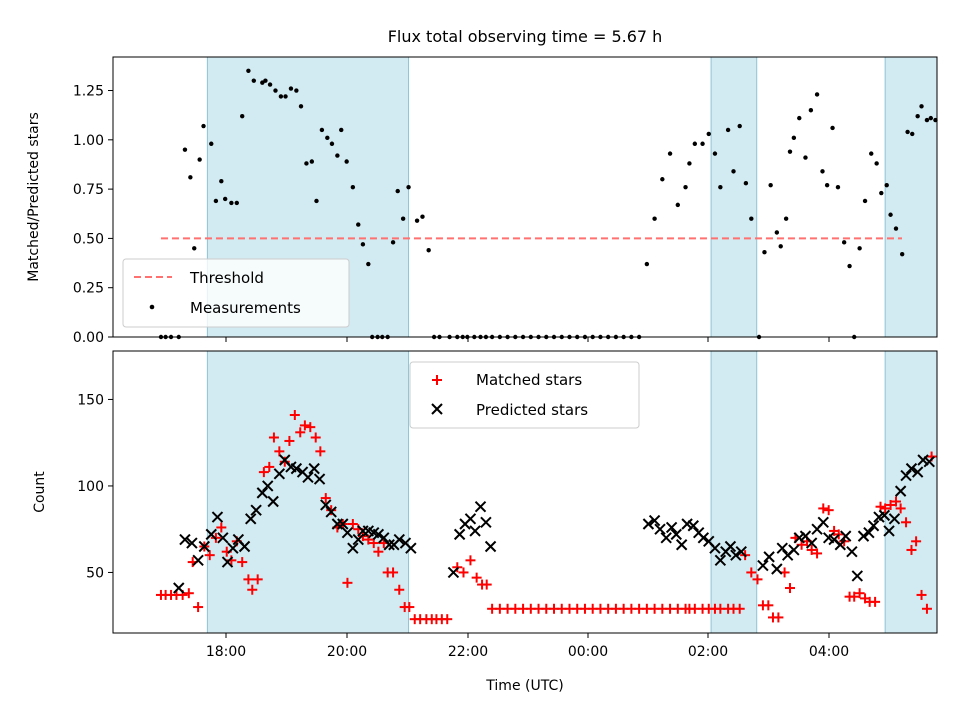  Describe the element at coordinates (829, 652) in the screenshot. I see `xtick-label: 04:00` at that location.